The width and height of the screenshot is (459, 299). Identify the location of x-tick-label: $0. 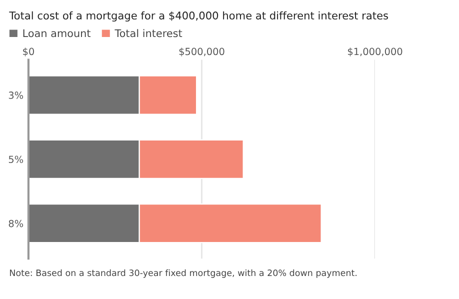
(28, 52).